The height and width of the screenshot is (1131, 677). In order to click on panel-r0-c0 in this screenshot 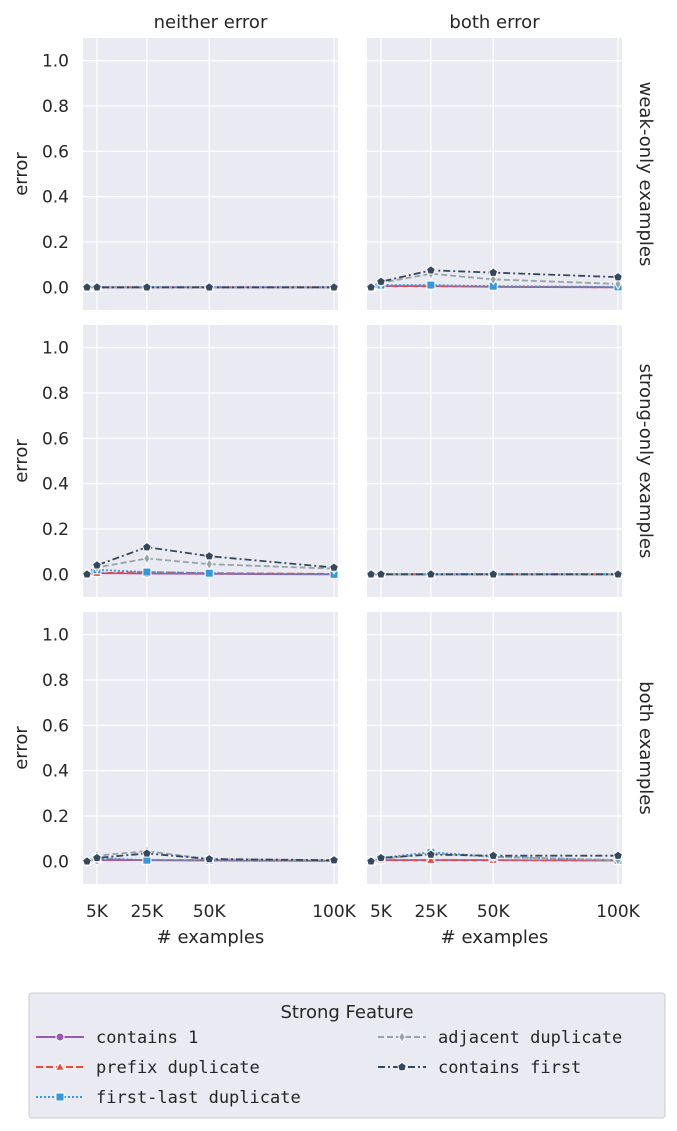, I will do `click(210, 174)`.